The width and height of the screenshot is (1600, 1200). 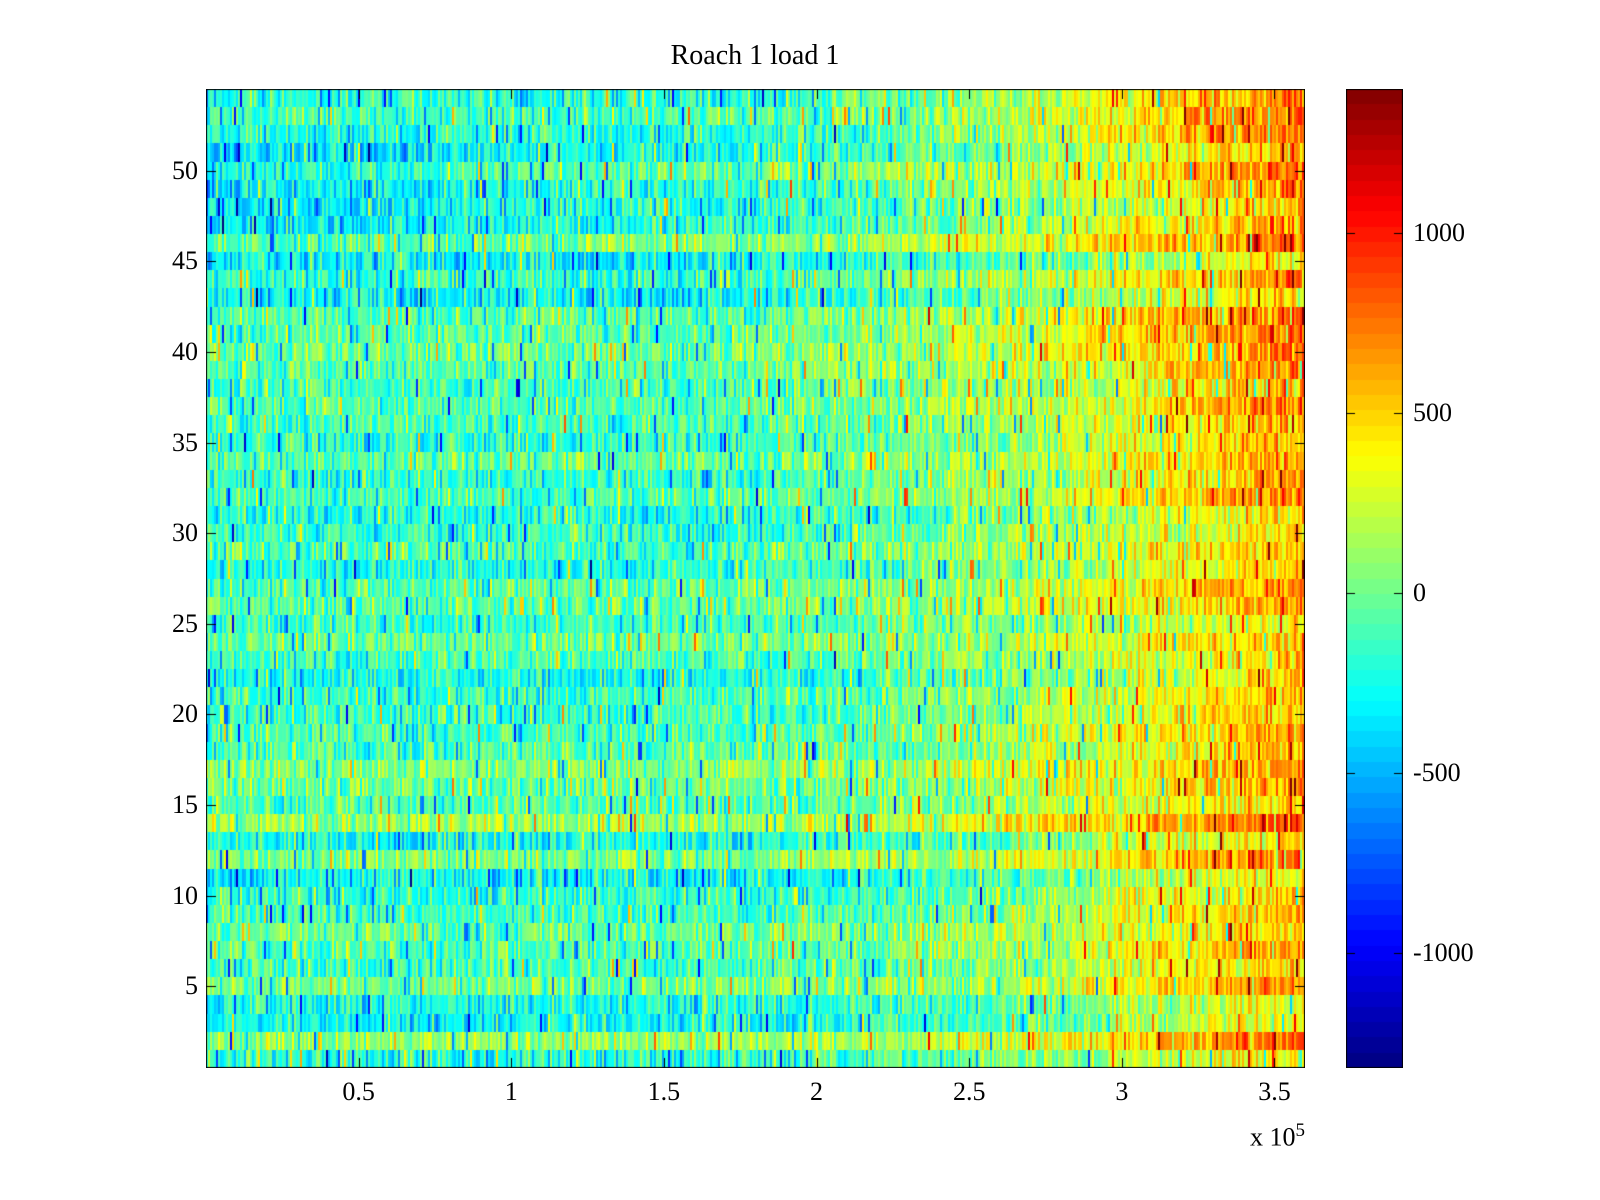 What do you see at coordinates (1419, 592) in the screenshot?
I see `colorbar-tick-label: 0` at bounding box center [1419, 592].